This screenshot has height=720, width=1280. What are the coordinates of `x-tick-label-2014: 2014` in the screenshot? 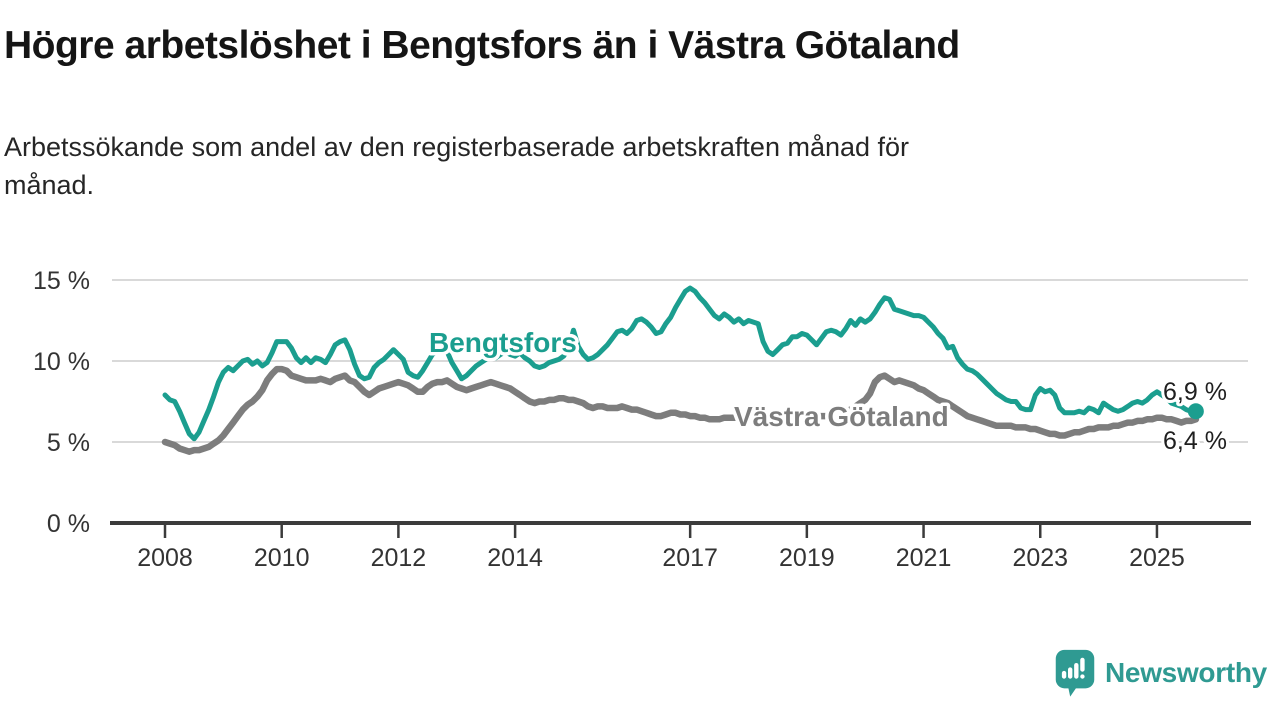 It's located at (515, 558).